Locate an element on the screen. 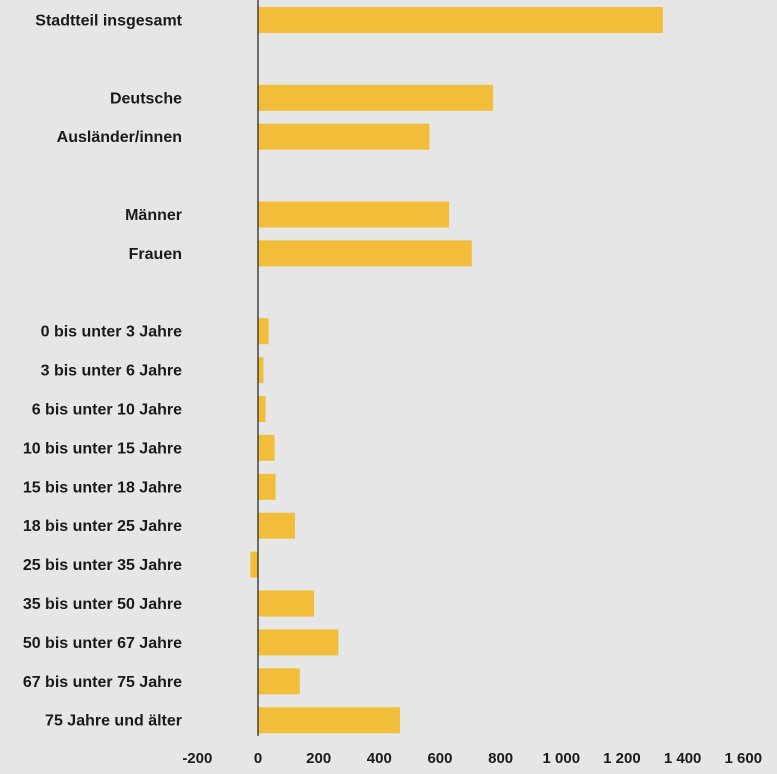 The image size is (777, 774). category-label: 6 bis unter 10 Jahre is located at coordinates (107, 410).